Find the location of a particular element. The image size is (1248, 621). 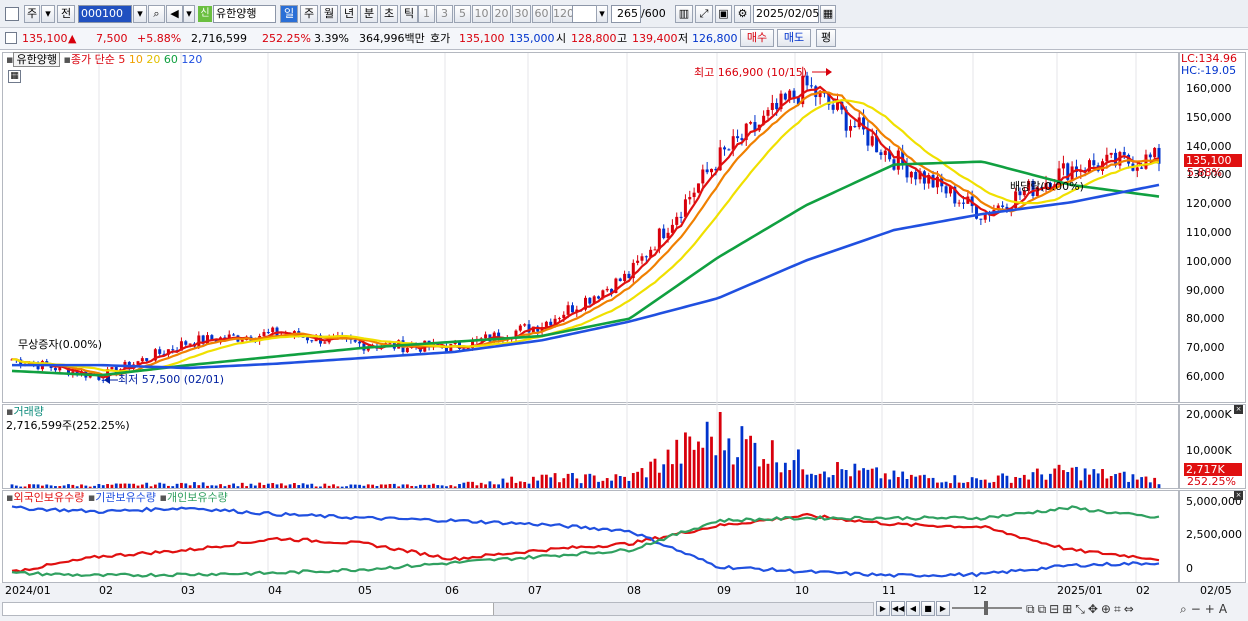

next-icon: ▶ is located at coordinates (943, 608).